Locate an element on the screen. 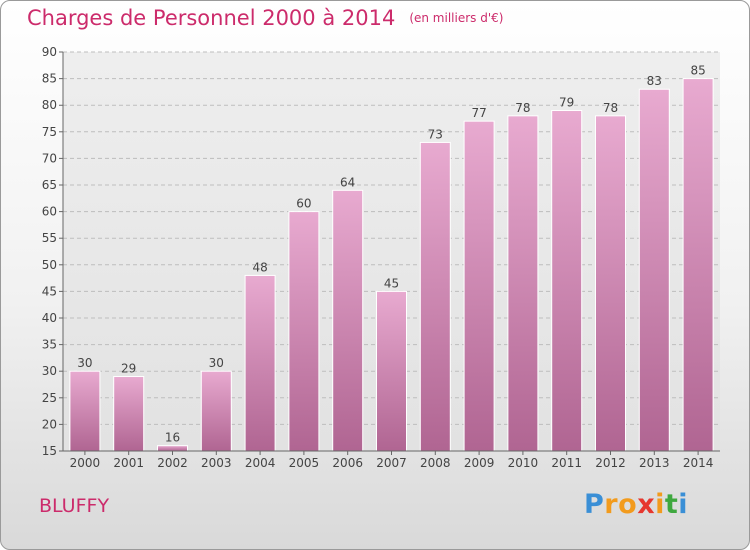 Image resolution: width=750 pixels, height=550 pixels. y-tick-label: 70 is located at coordinates (49, 158).